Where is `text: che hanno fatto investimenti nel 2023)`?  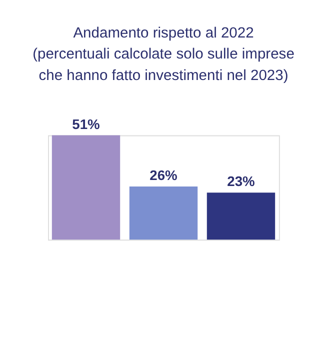
text: che hanno fatto investimenti nel 2023) is located at coordinates (163, 76).